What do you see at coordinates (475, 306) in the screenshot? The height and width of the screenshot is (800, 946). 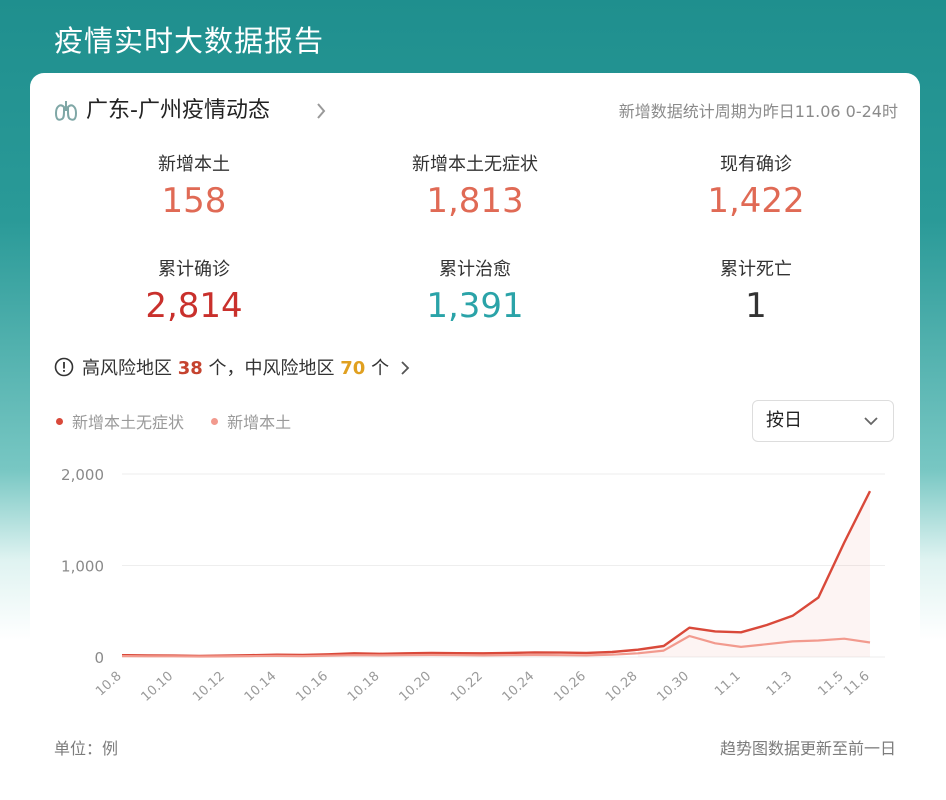 I see `stat-value: 1,391` at bounding box center [475, 306].